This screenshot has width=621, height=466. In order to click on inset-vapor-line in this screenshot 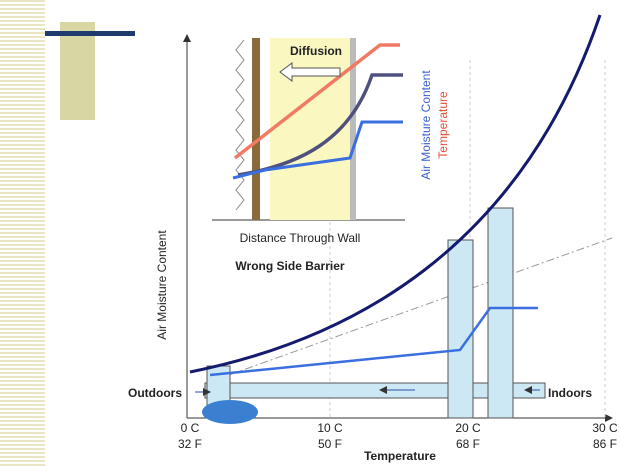, I will do `click(317, 150)`.